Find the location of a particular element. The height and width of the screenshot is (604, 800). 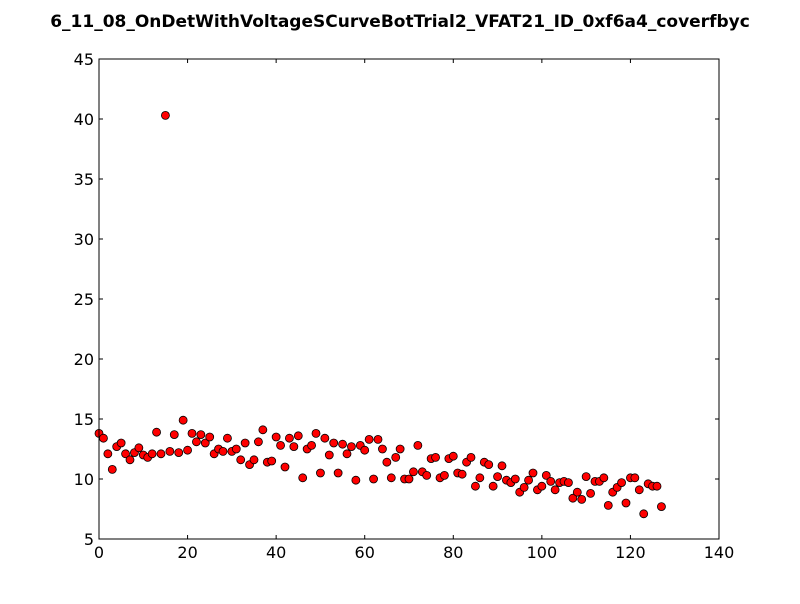

y-tick-label: 20 is located at coordinates (84, 359).